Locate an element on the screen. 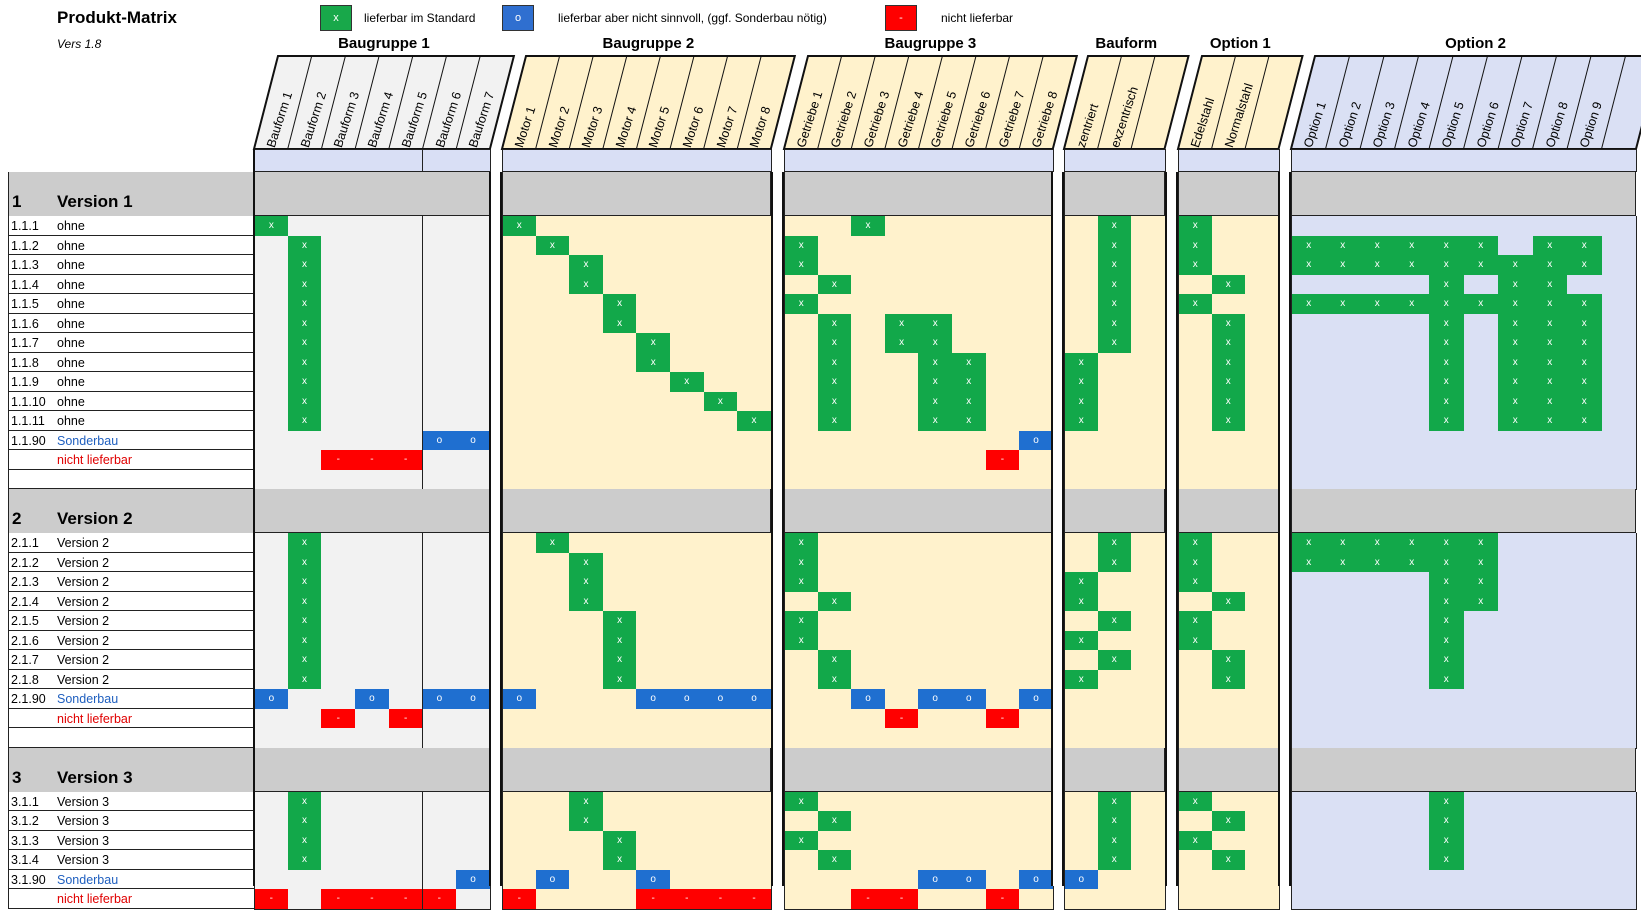 The height and width of the screenshot is (910, 1641). row-id: 2.1.5 is located at coordinates (25, 621).